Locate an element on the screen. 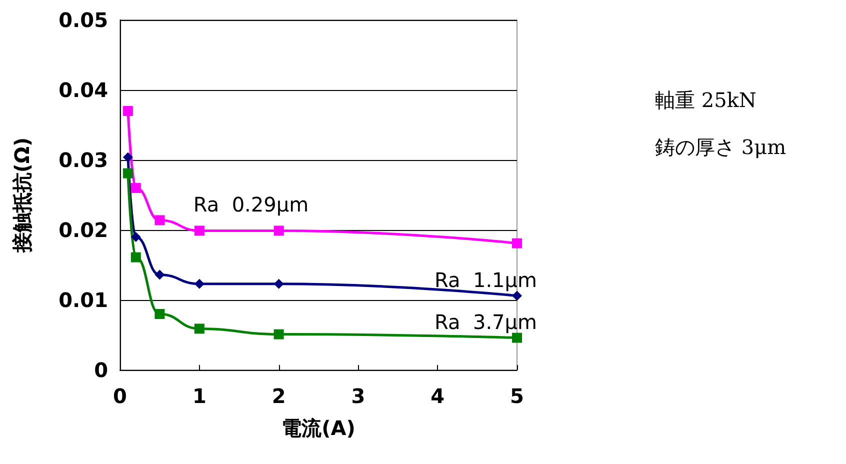  series-label: Ra 0.29μm is located at coordinates (251, 204).